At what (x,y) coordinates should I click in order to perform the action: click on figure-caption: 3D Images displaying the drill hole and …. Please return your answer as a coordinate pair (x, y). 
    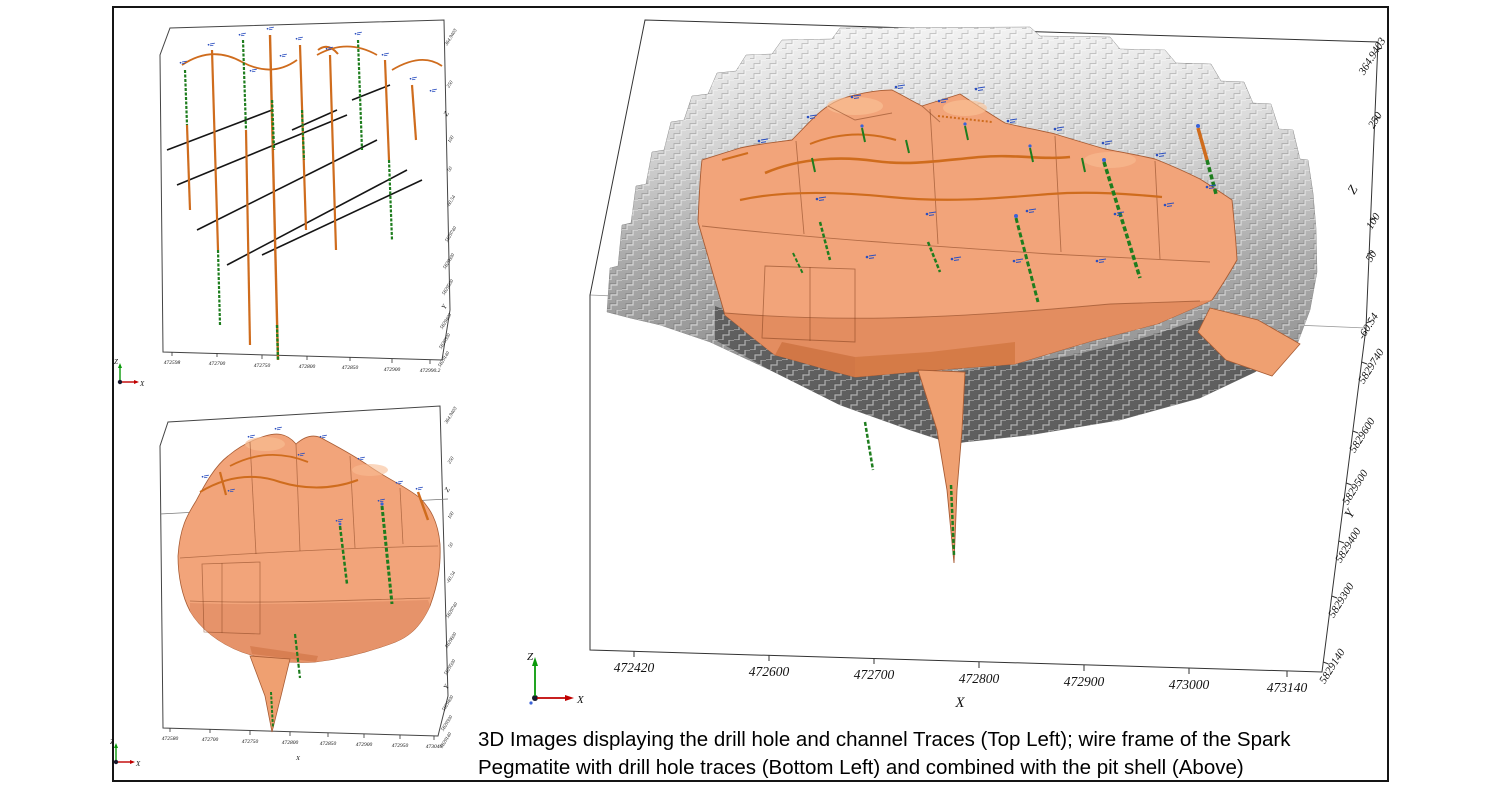
    Looking at the image, I should click on (928, 754).